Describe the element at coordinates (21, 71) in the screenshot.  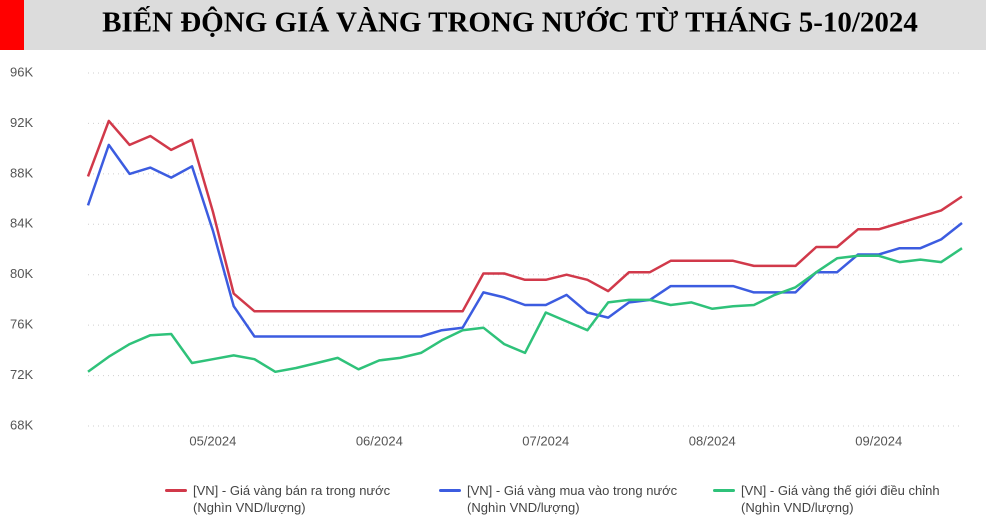
I see `y-tick-label: 96K` at that location.